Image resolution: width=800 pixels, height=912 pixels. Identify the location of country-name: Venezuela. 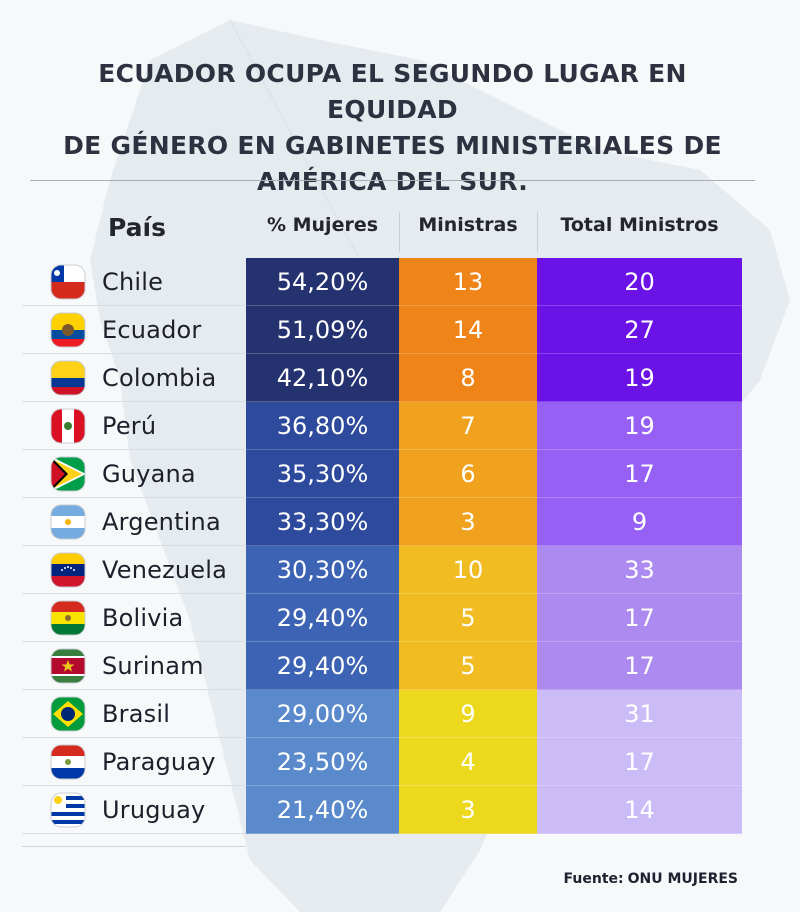
(165, 569).